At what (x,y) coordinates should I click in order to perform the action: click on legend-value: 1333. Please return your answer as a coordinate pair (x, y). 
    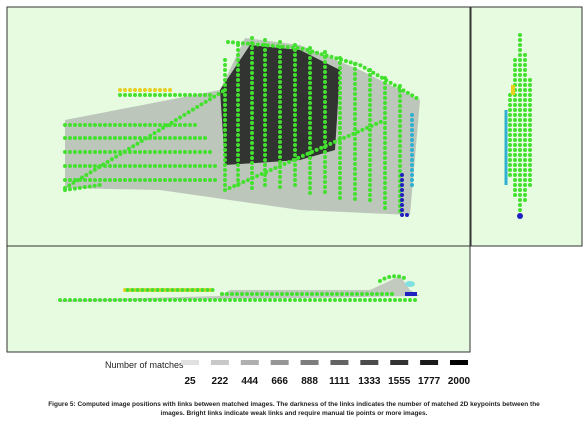
    Looking at the image, I should click on (369, 381).